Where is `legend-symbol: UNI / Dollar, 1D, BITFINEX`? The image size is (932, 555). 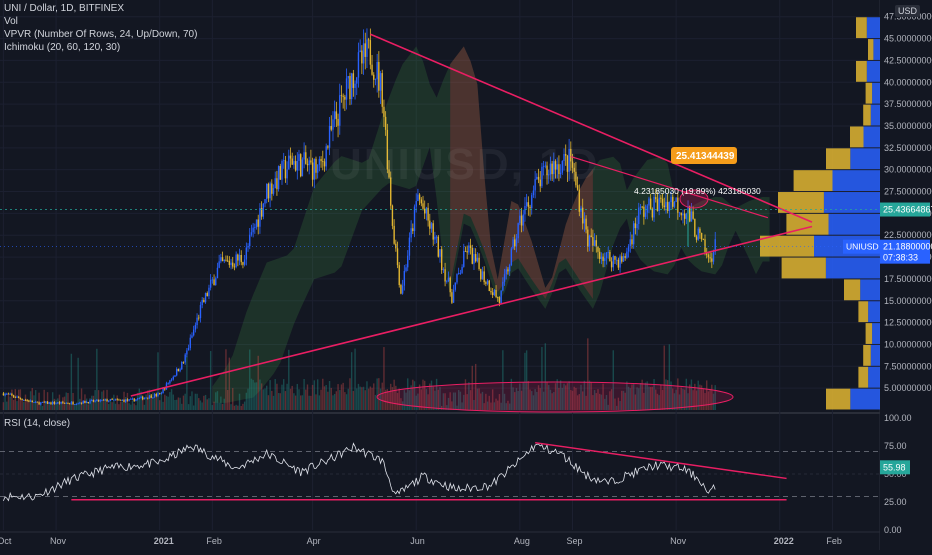 legend-symbol: UNI / Dollar, 1D, BITFINEX is located at coordinates (64, 8).